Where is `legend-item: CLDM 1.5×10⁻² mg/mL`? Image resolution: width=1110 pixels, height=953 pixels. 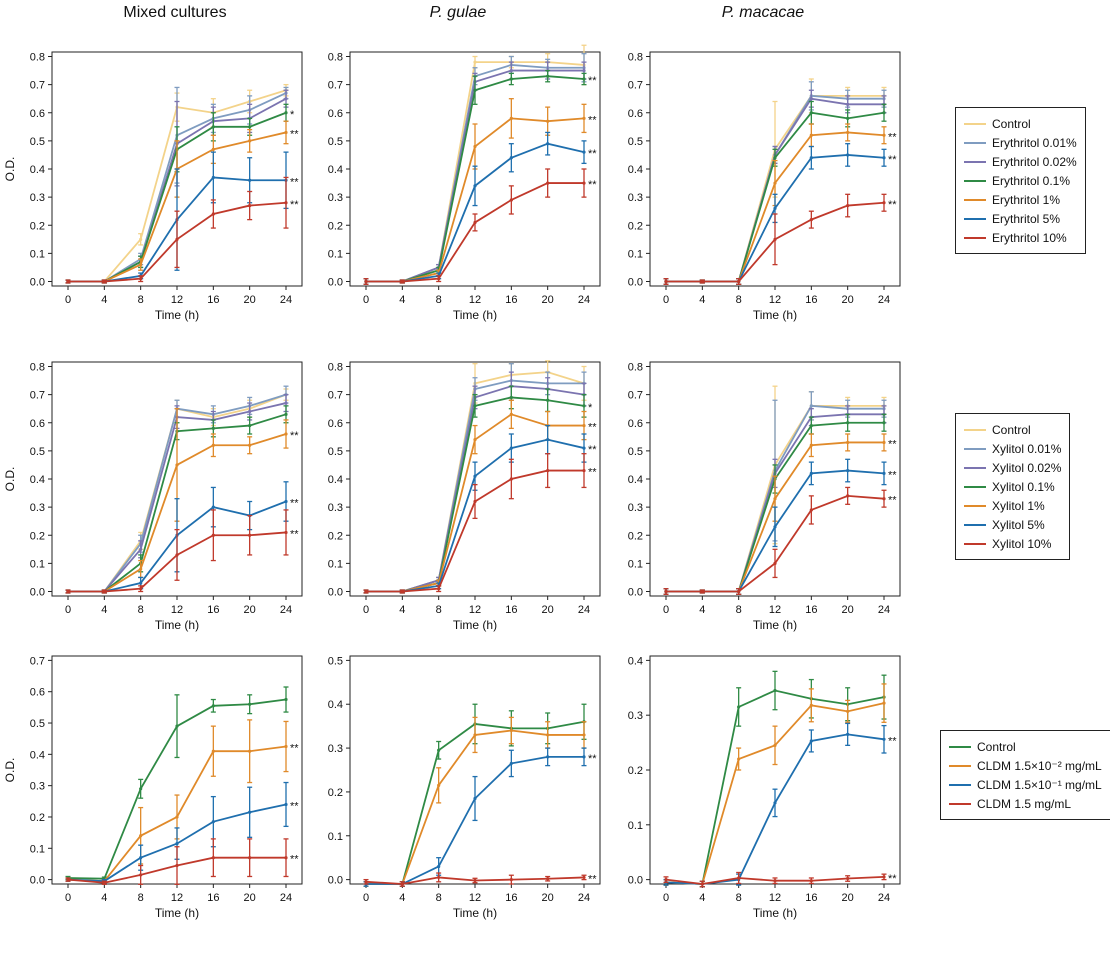 legend-item: CLDM 1.5×10⁻² mg/mL is located at coordinates (1025, 765).